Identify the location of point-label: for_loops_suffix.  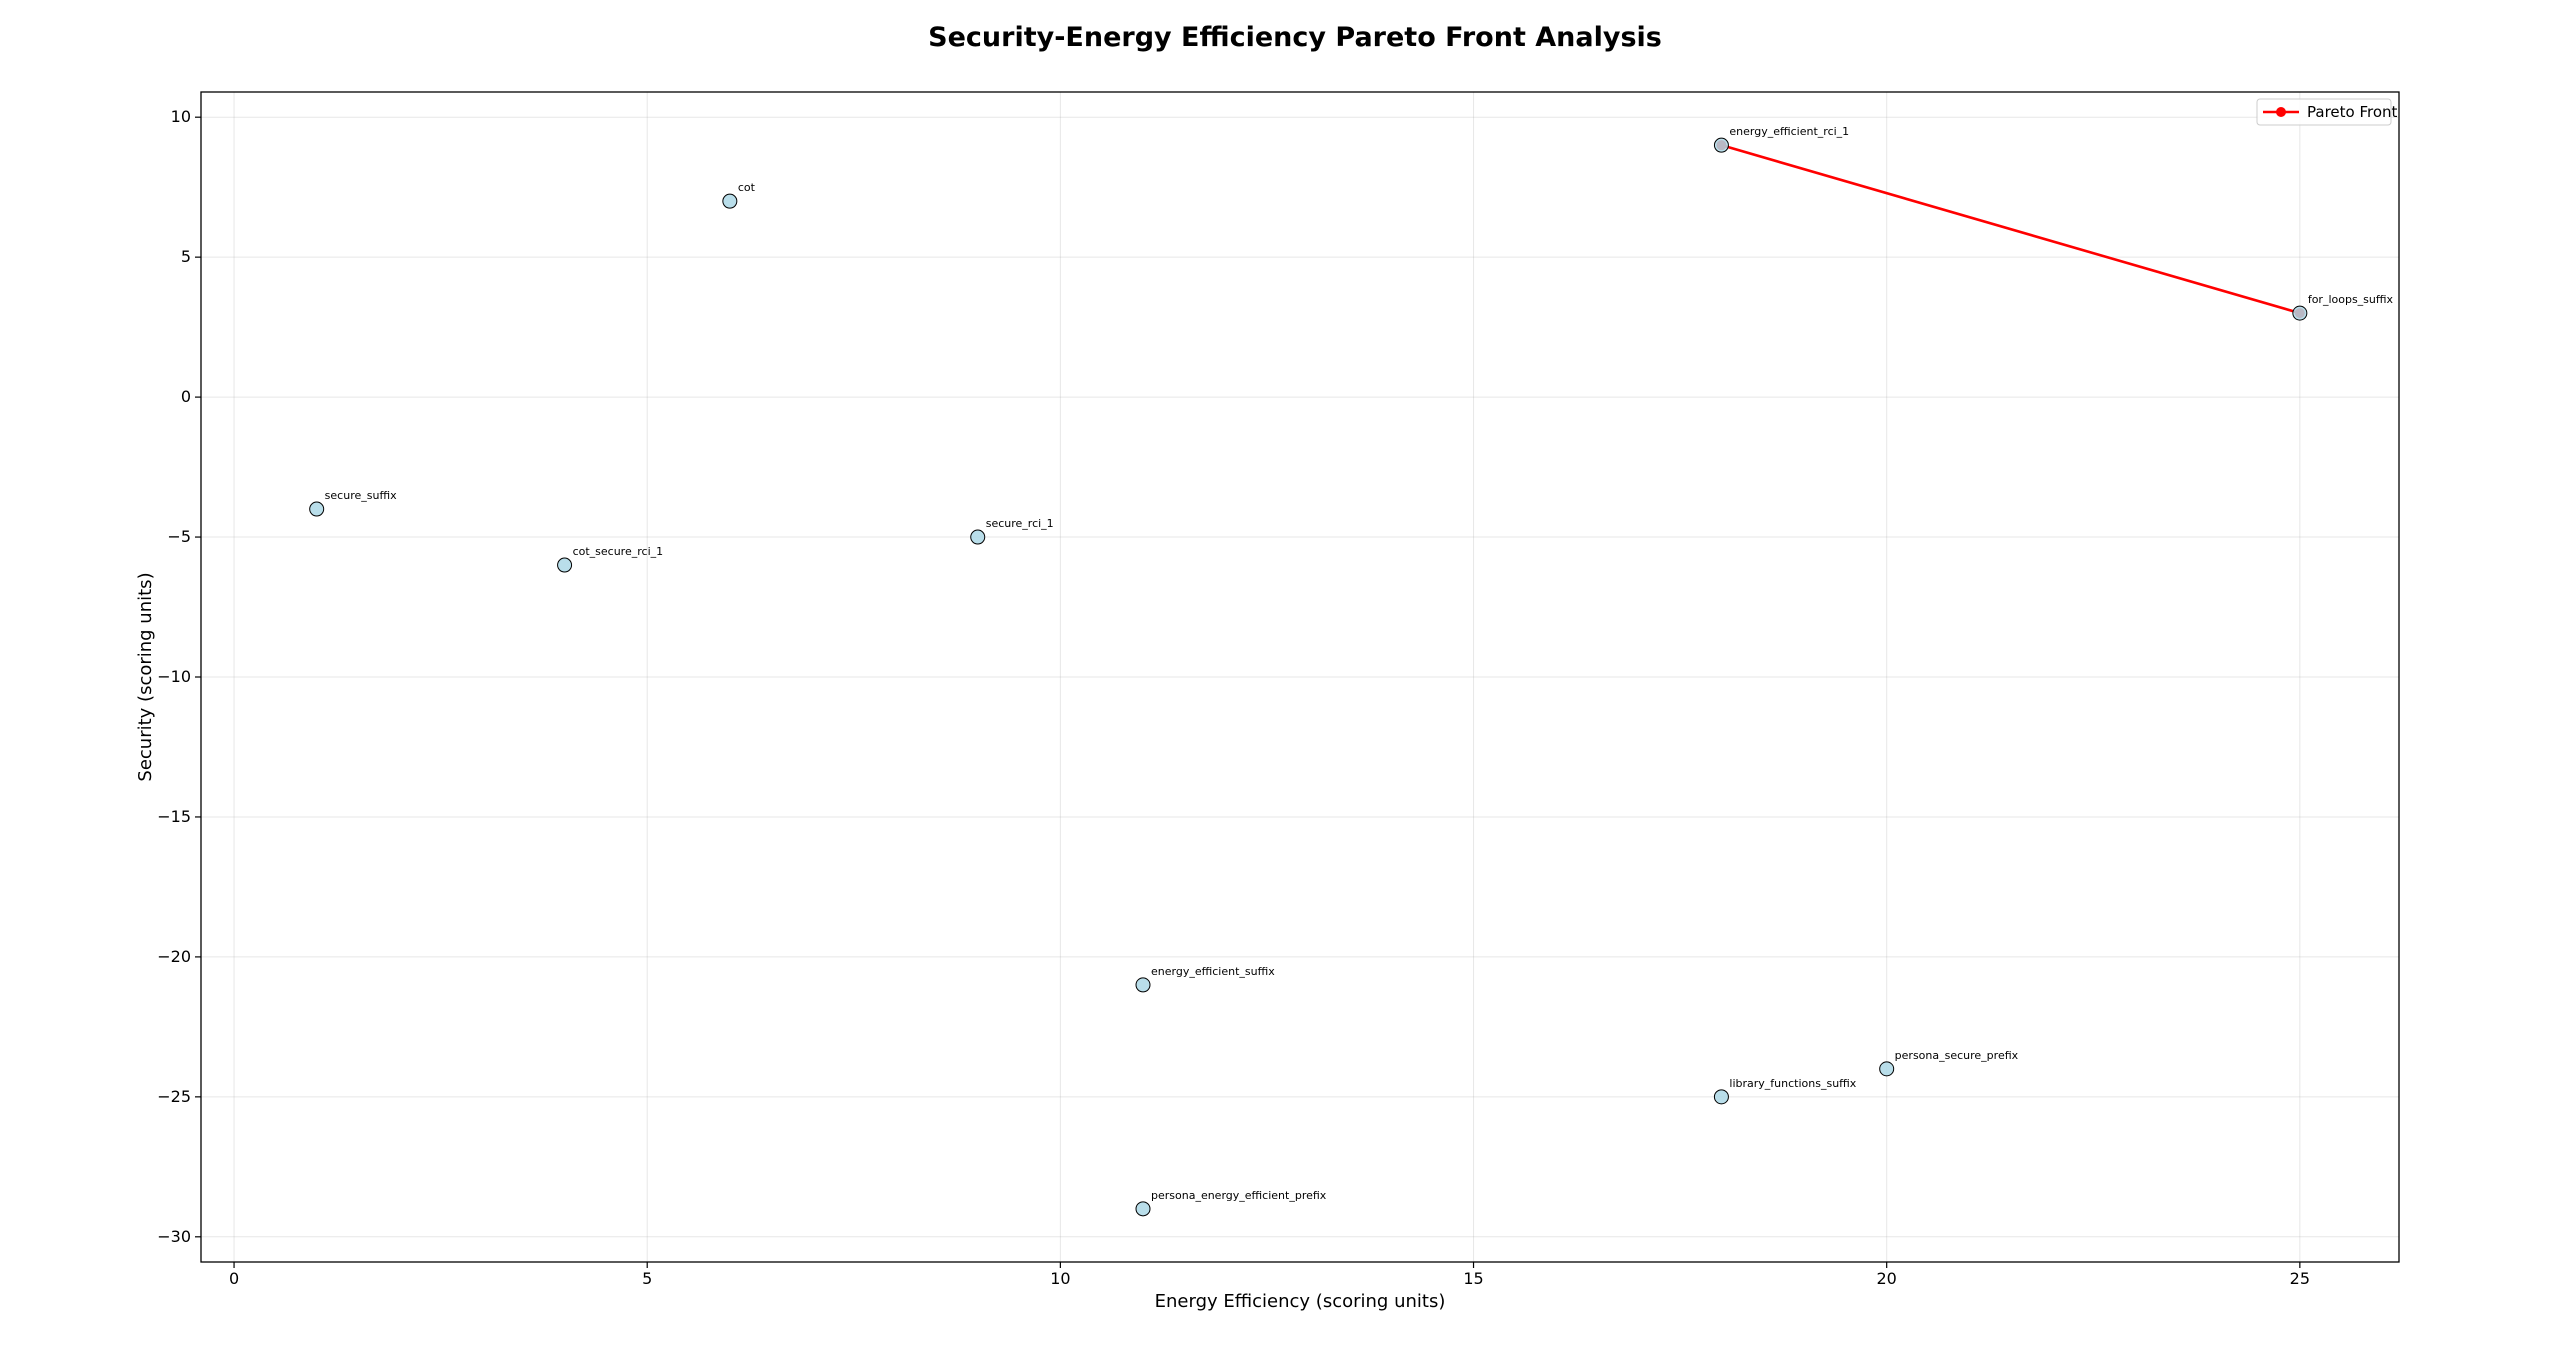
(2351, 299).